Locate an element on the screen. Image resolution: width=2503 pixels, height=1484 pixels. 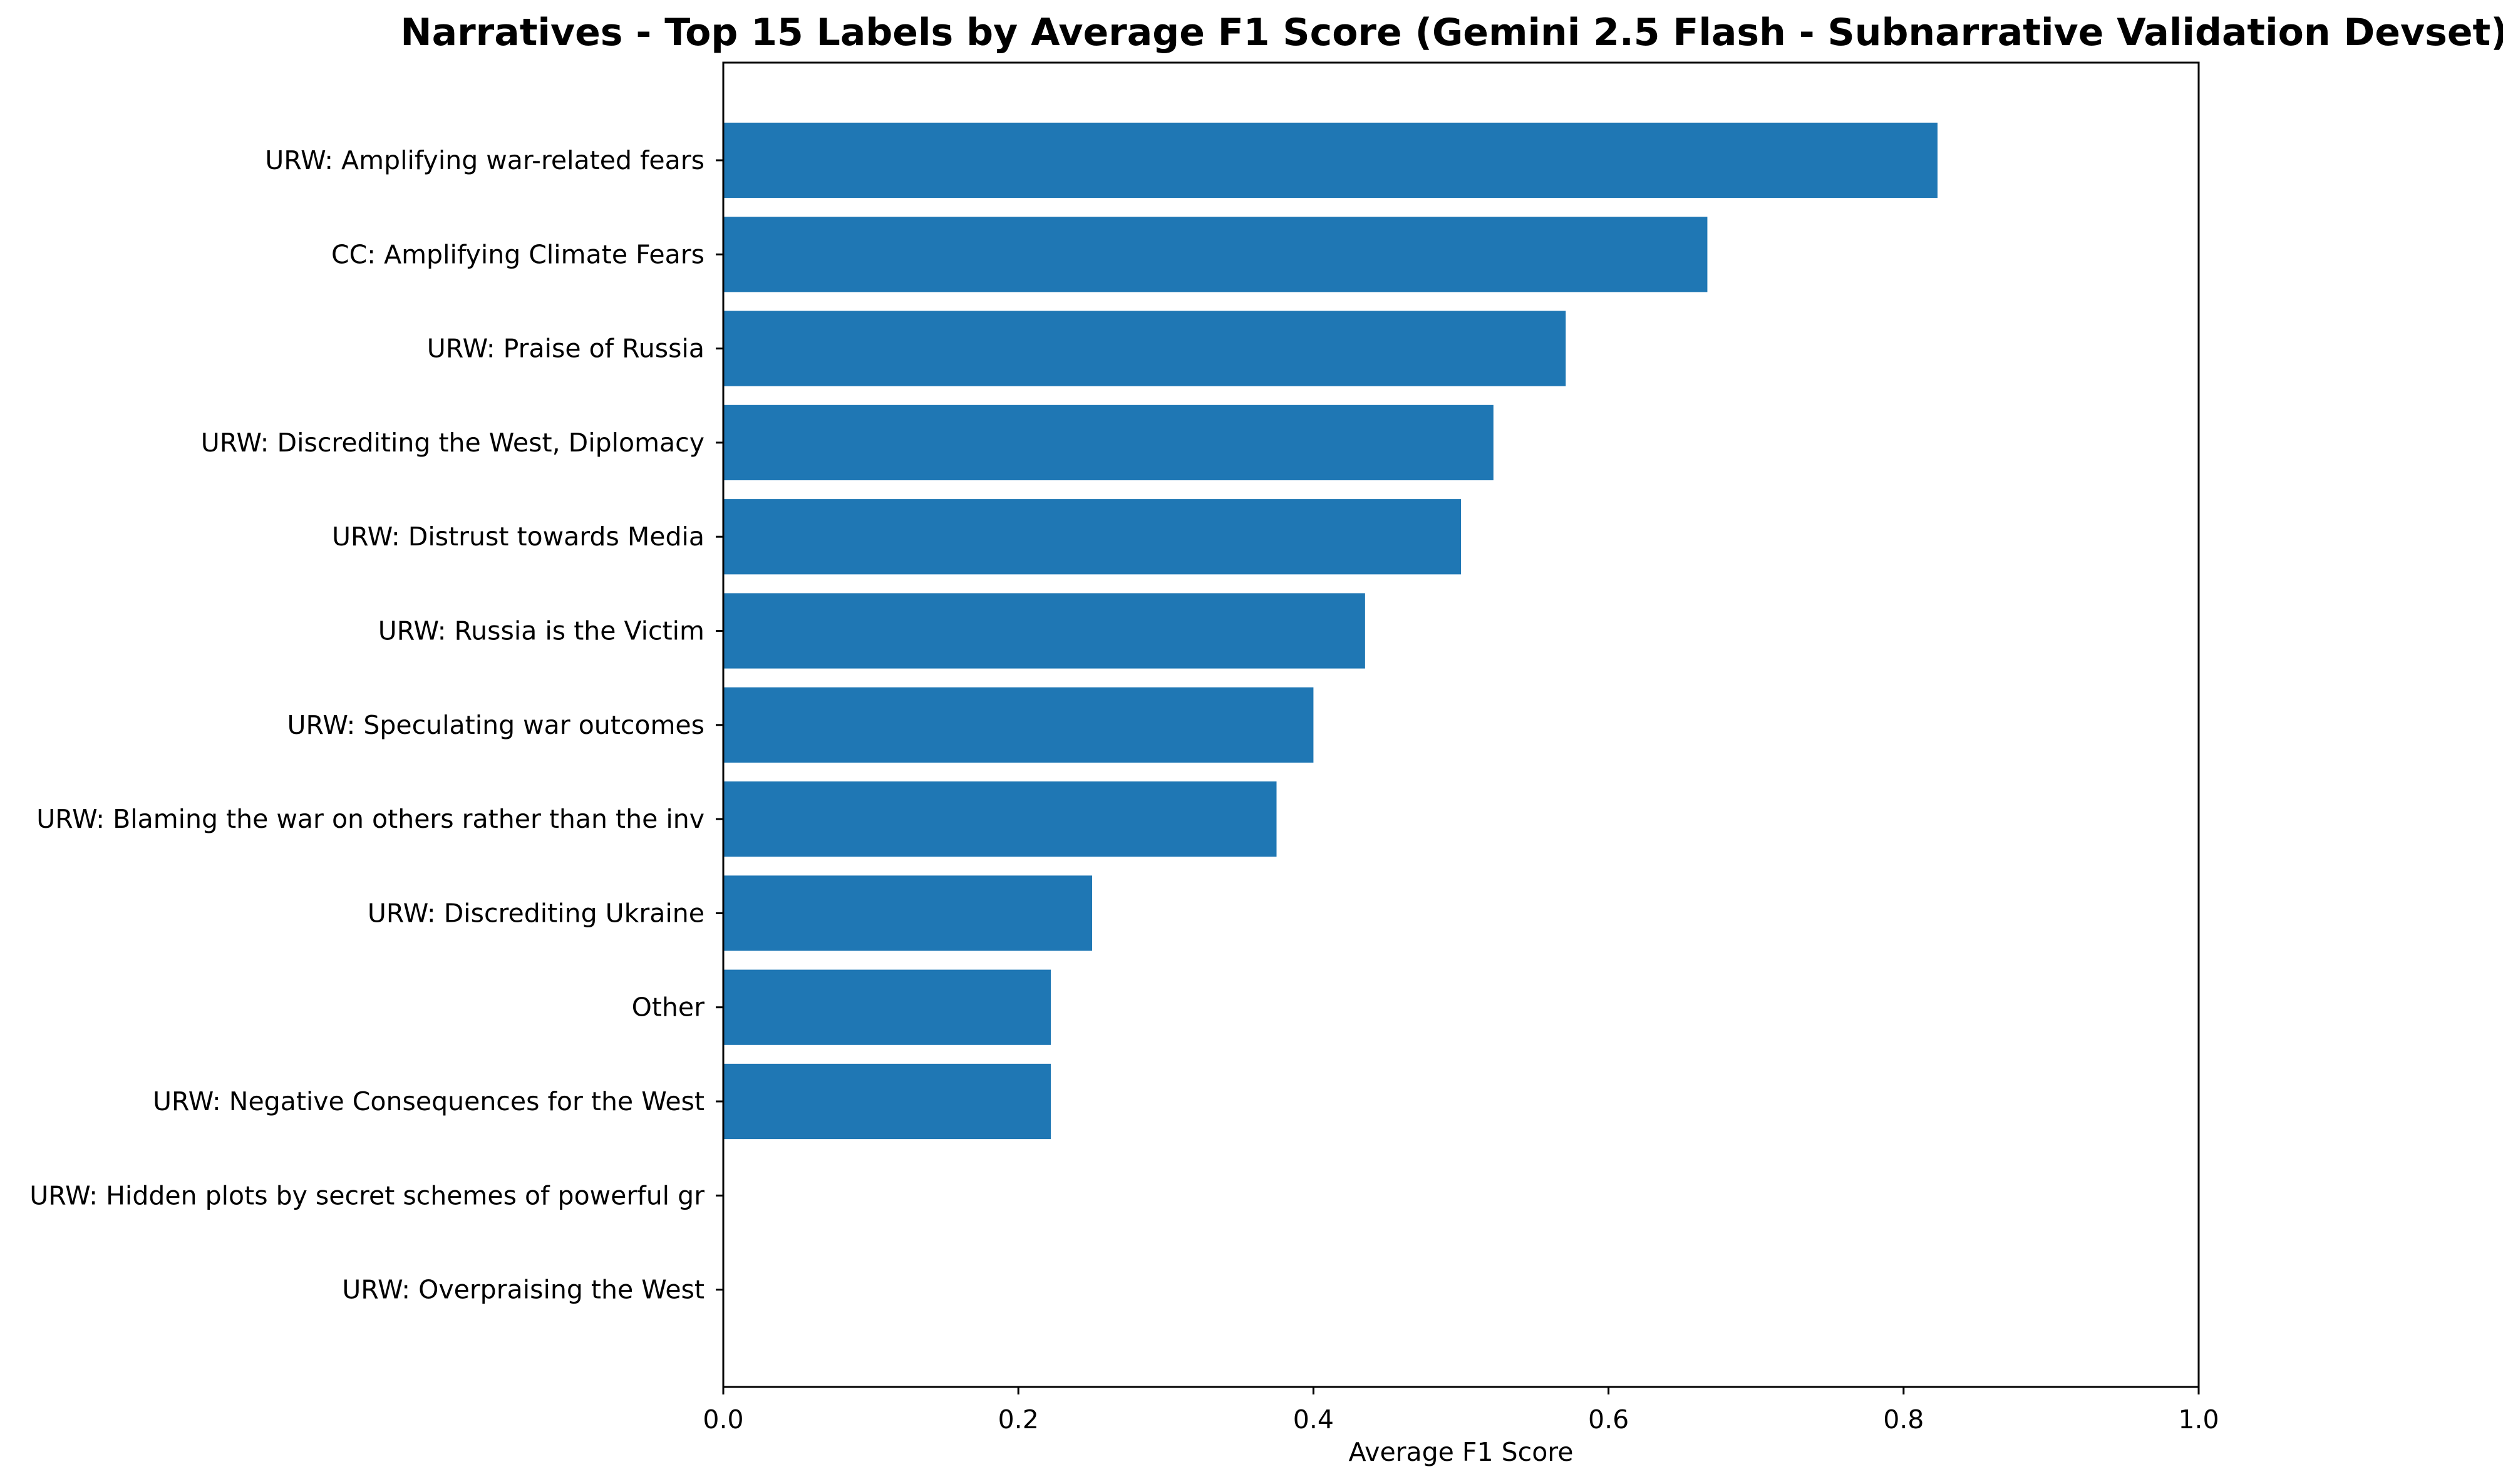
x-tick-label: 0.0 is located at coordinates (723, 1419).